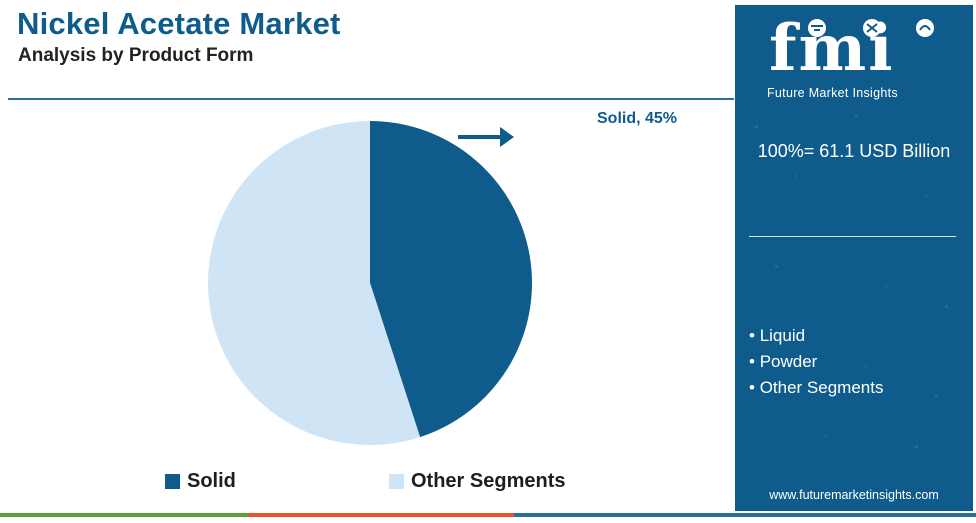 Image resolution: width=976 pixels, height=523 pixels. What do you see at coordinates (816, 388) in the screenshot?
I see `list-item: Other Segments` at bounding box center [816, 388].